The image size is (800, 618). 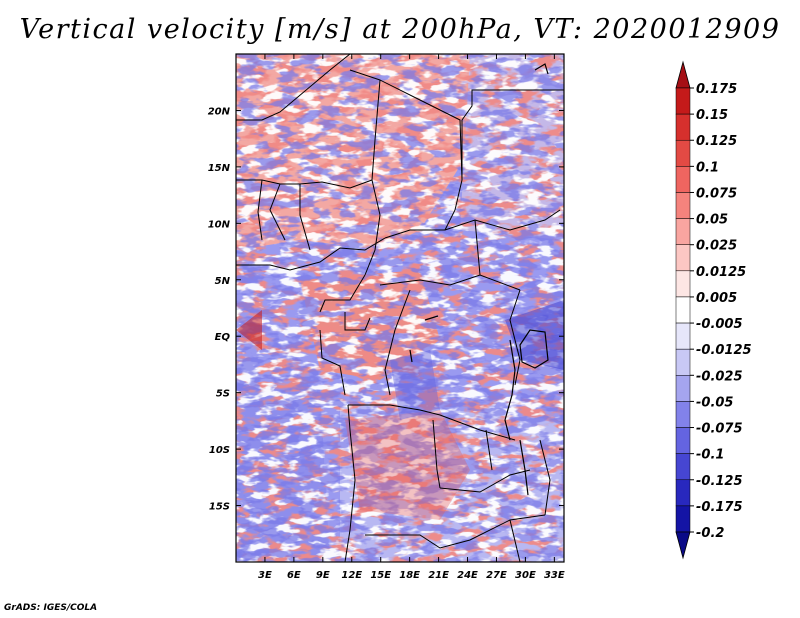 I want to click on colorbar-label: 0.025, so click(x=716, y=246).